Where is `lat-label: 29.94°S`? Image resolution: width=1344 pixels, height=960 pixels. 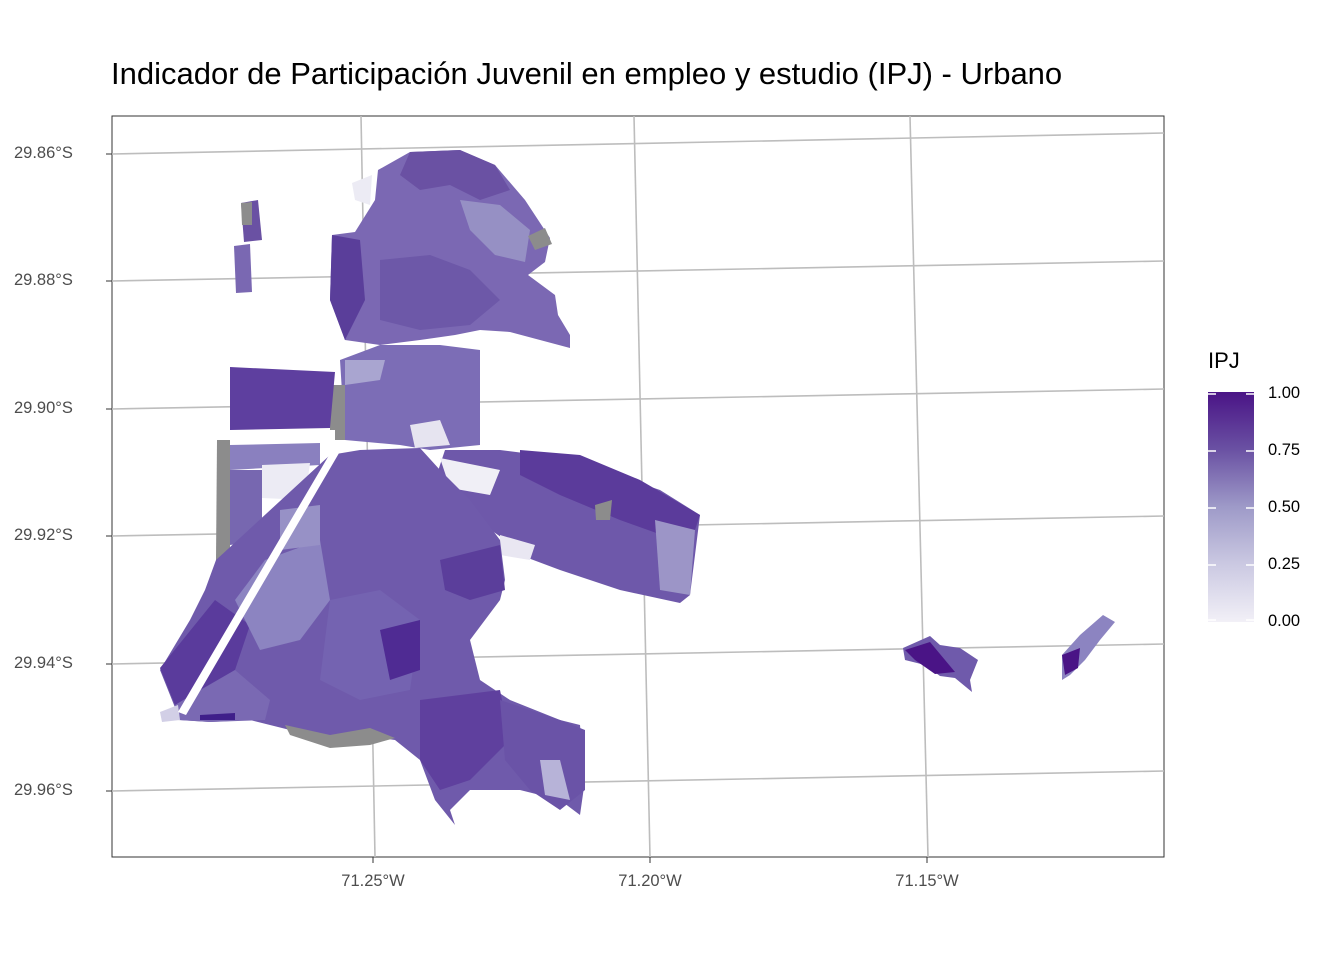
lat-label: 29.94°S is located at coordinates (43, 663).